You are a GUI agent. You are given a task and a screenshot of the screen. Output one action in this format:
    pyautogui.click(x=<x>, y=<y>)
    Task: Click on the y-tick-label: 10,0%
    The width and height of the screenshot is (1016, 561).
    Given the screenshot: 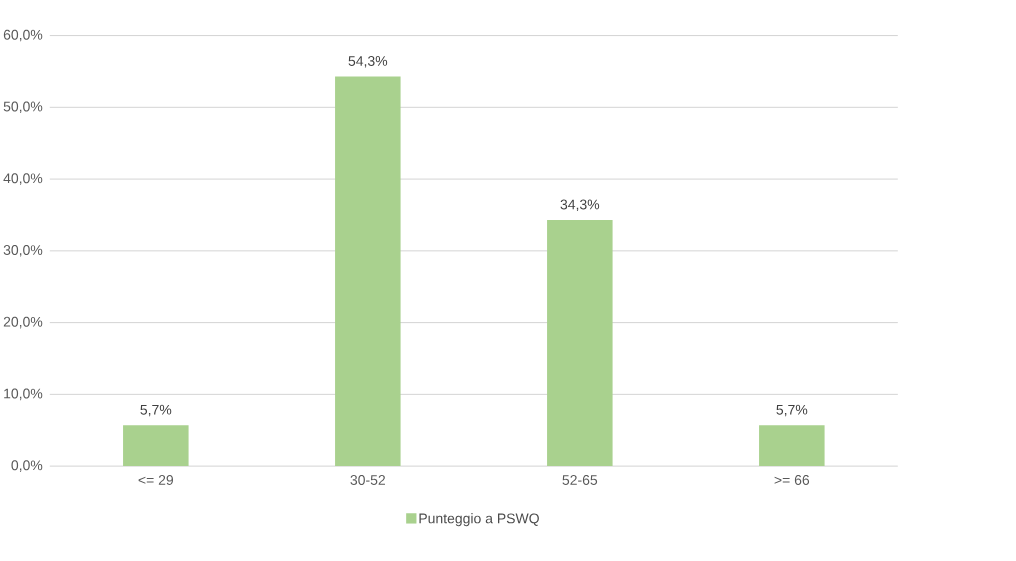 What is the action you would take?
    pyautogui.click(x=23, y=394)
    